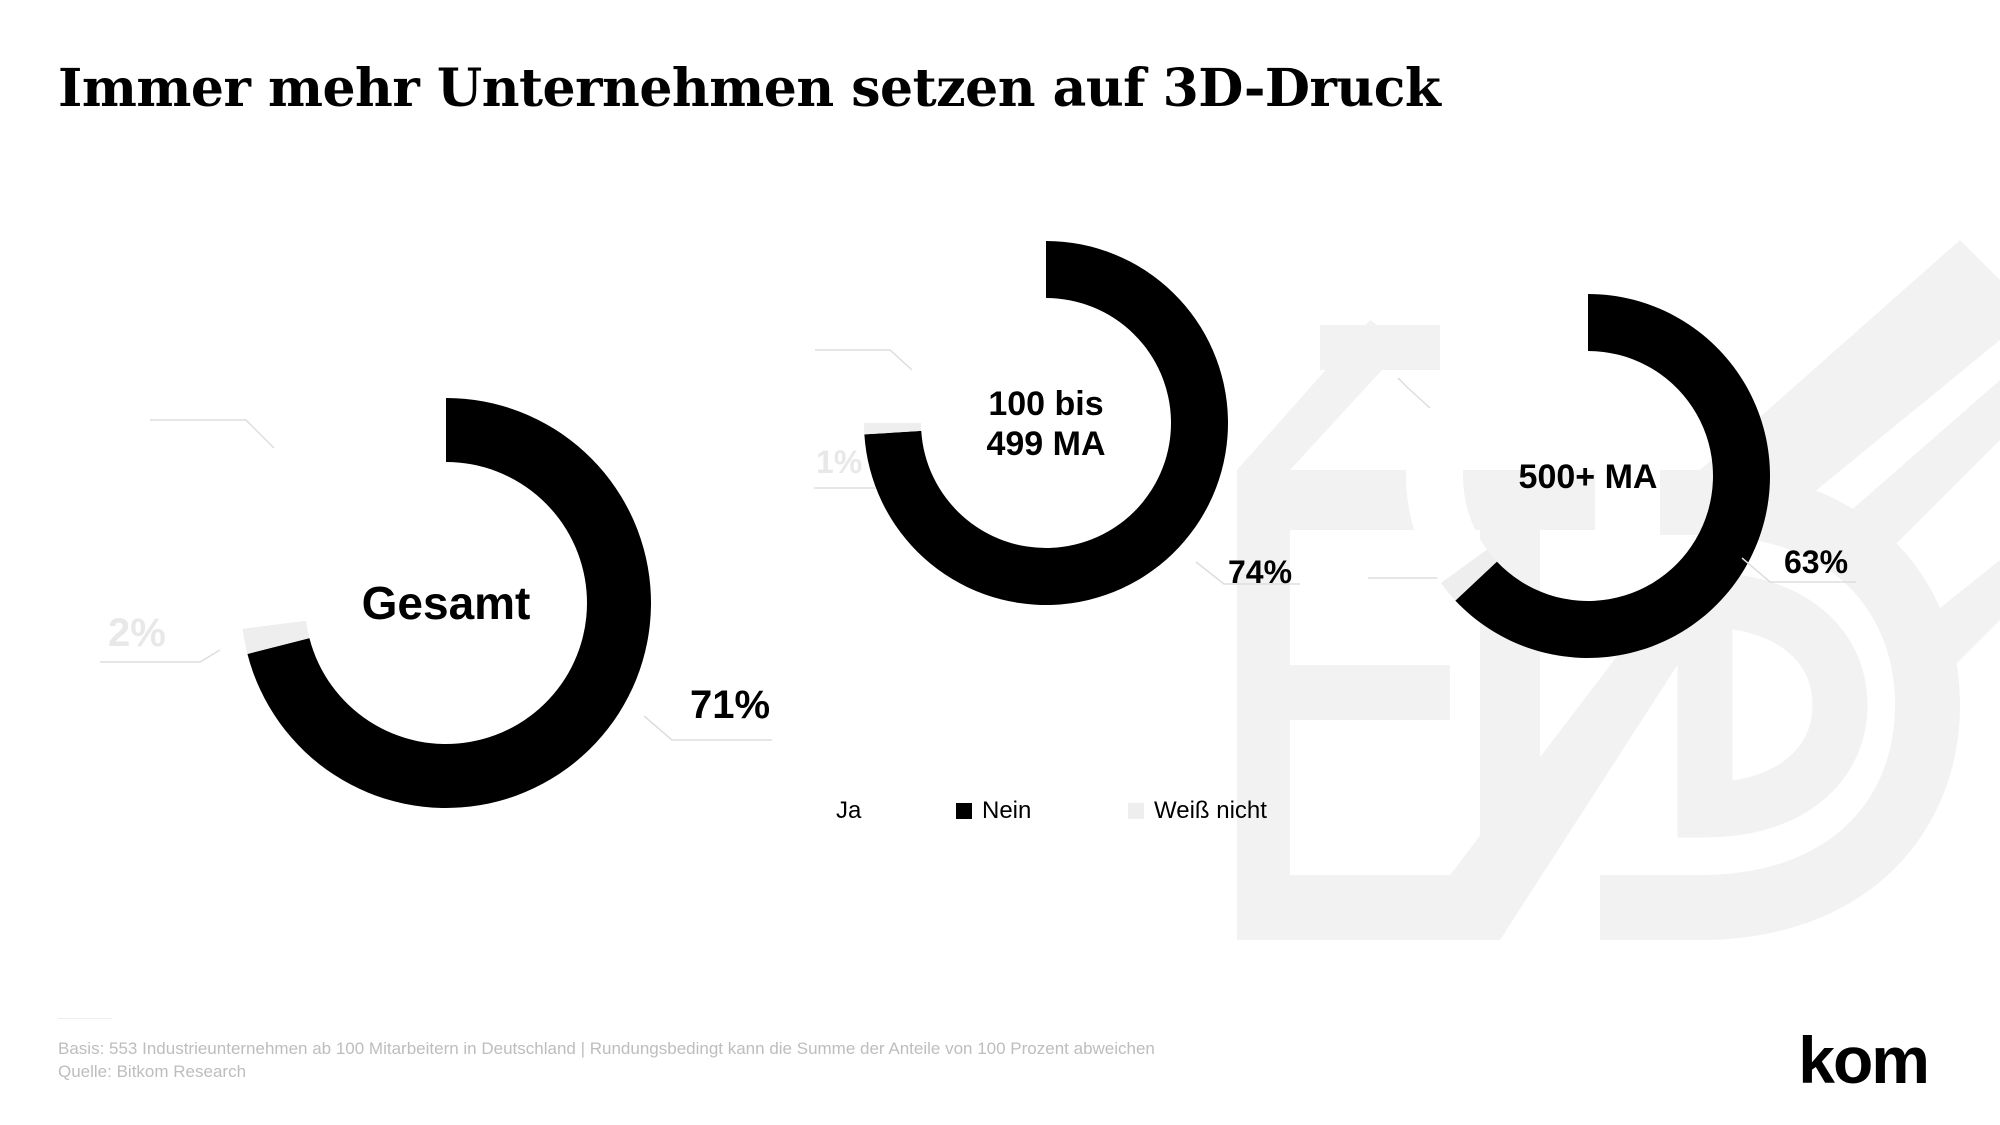 The image size is (2000, 1125). What do you see at coordinates (839, 462) in the screenshot?
I see `value-label-weiss-nicht: 1%` at bounding box center [839, 462].